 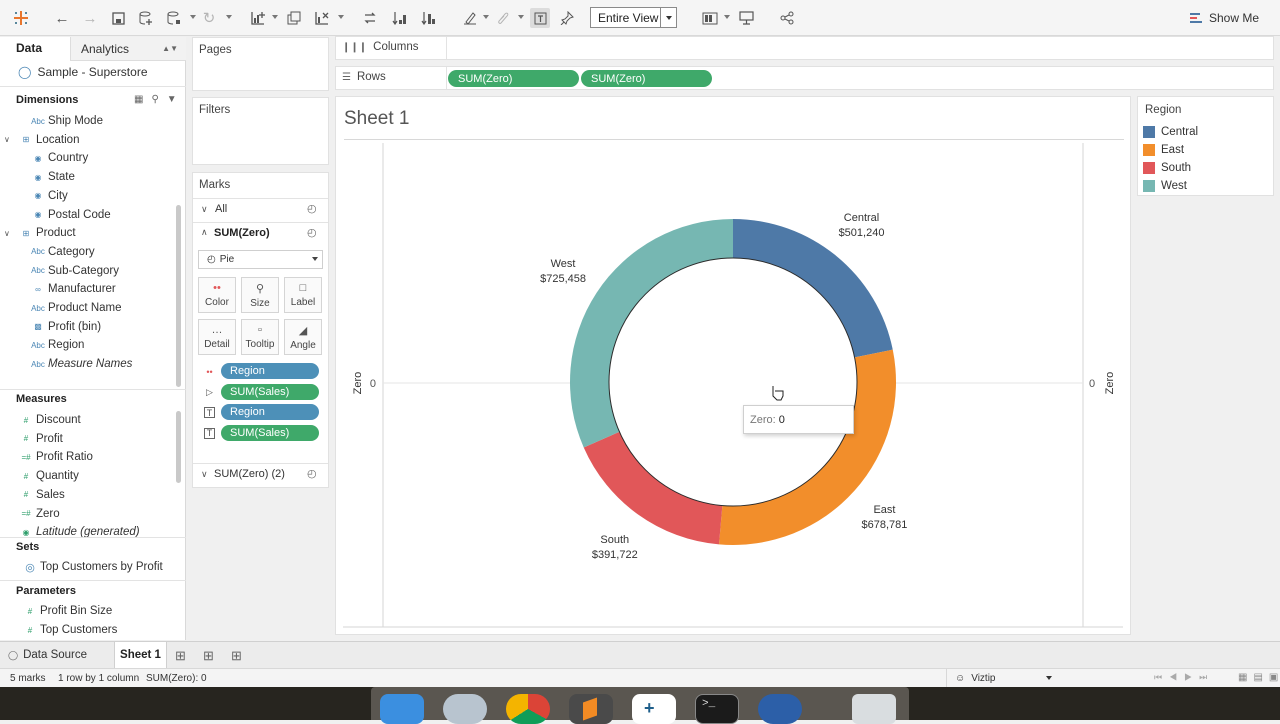 What do you see at coordinates (370, 18) in the screenshot?
I see `swap-rows-columns-icon` at bounding box center [370, 18].